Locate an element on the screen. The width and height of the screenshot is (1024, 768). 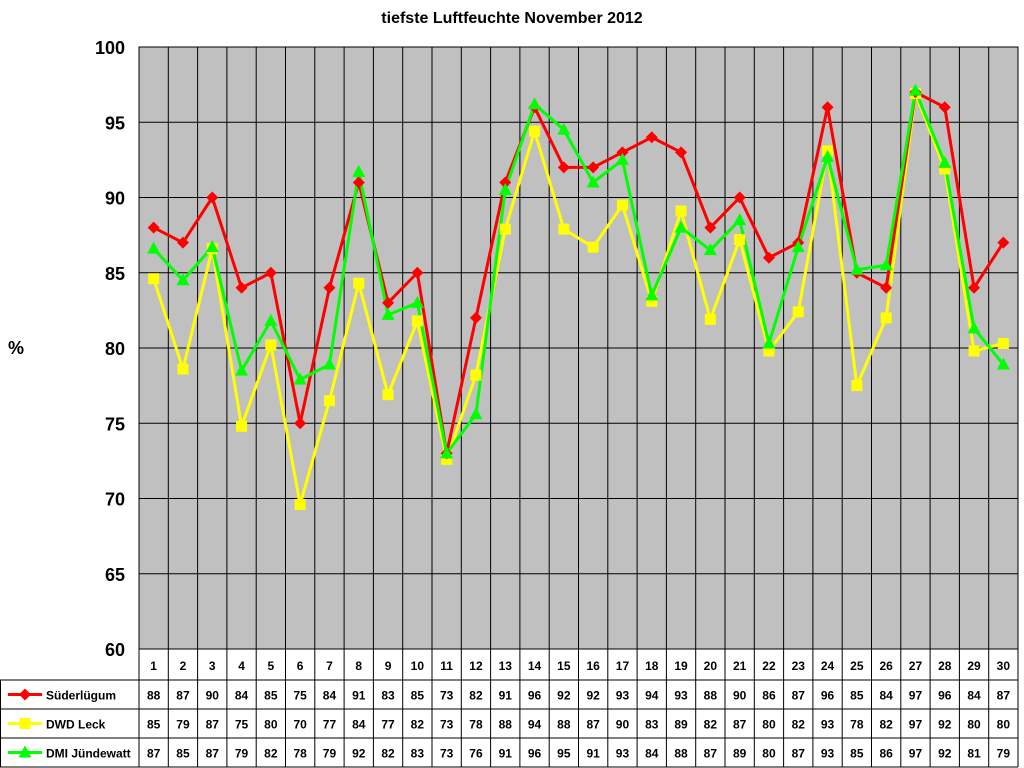
x-tick-label: 17 is located at coordinates (623, 666).